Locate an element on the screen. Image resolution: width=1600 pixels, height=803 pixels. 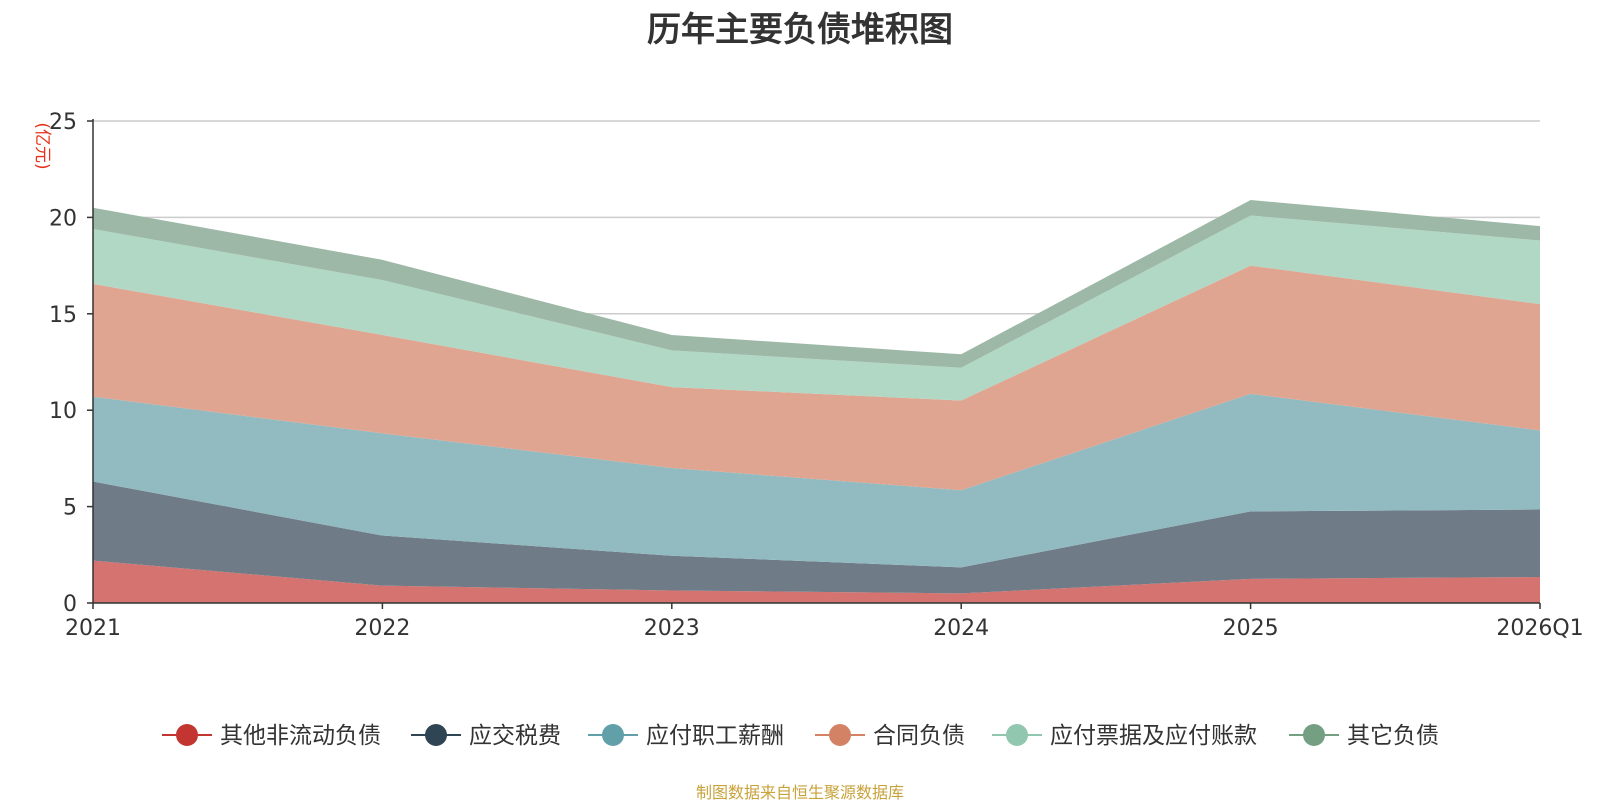
legend-item: 应付票据及应付账款 is located at coordinates (1124, 736).